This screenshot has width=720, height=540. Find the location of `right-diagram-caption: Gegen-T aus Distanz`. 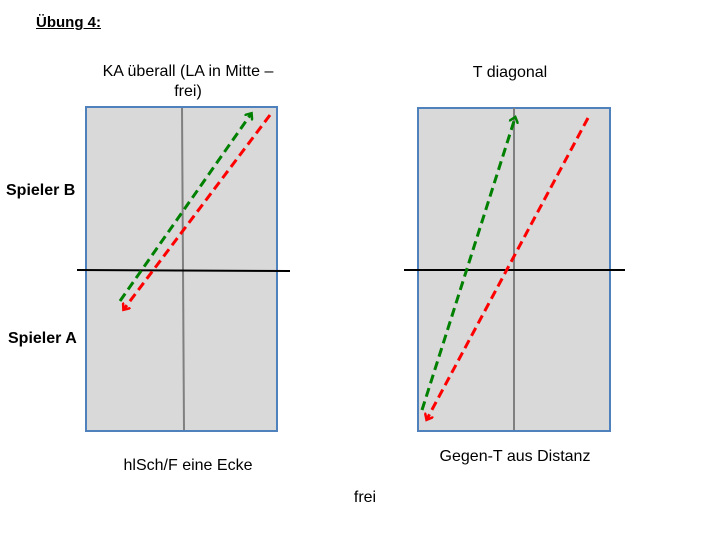

right-diagram-caption: Gegen-T aus Distanz is located at coordinates (515, 456).